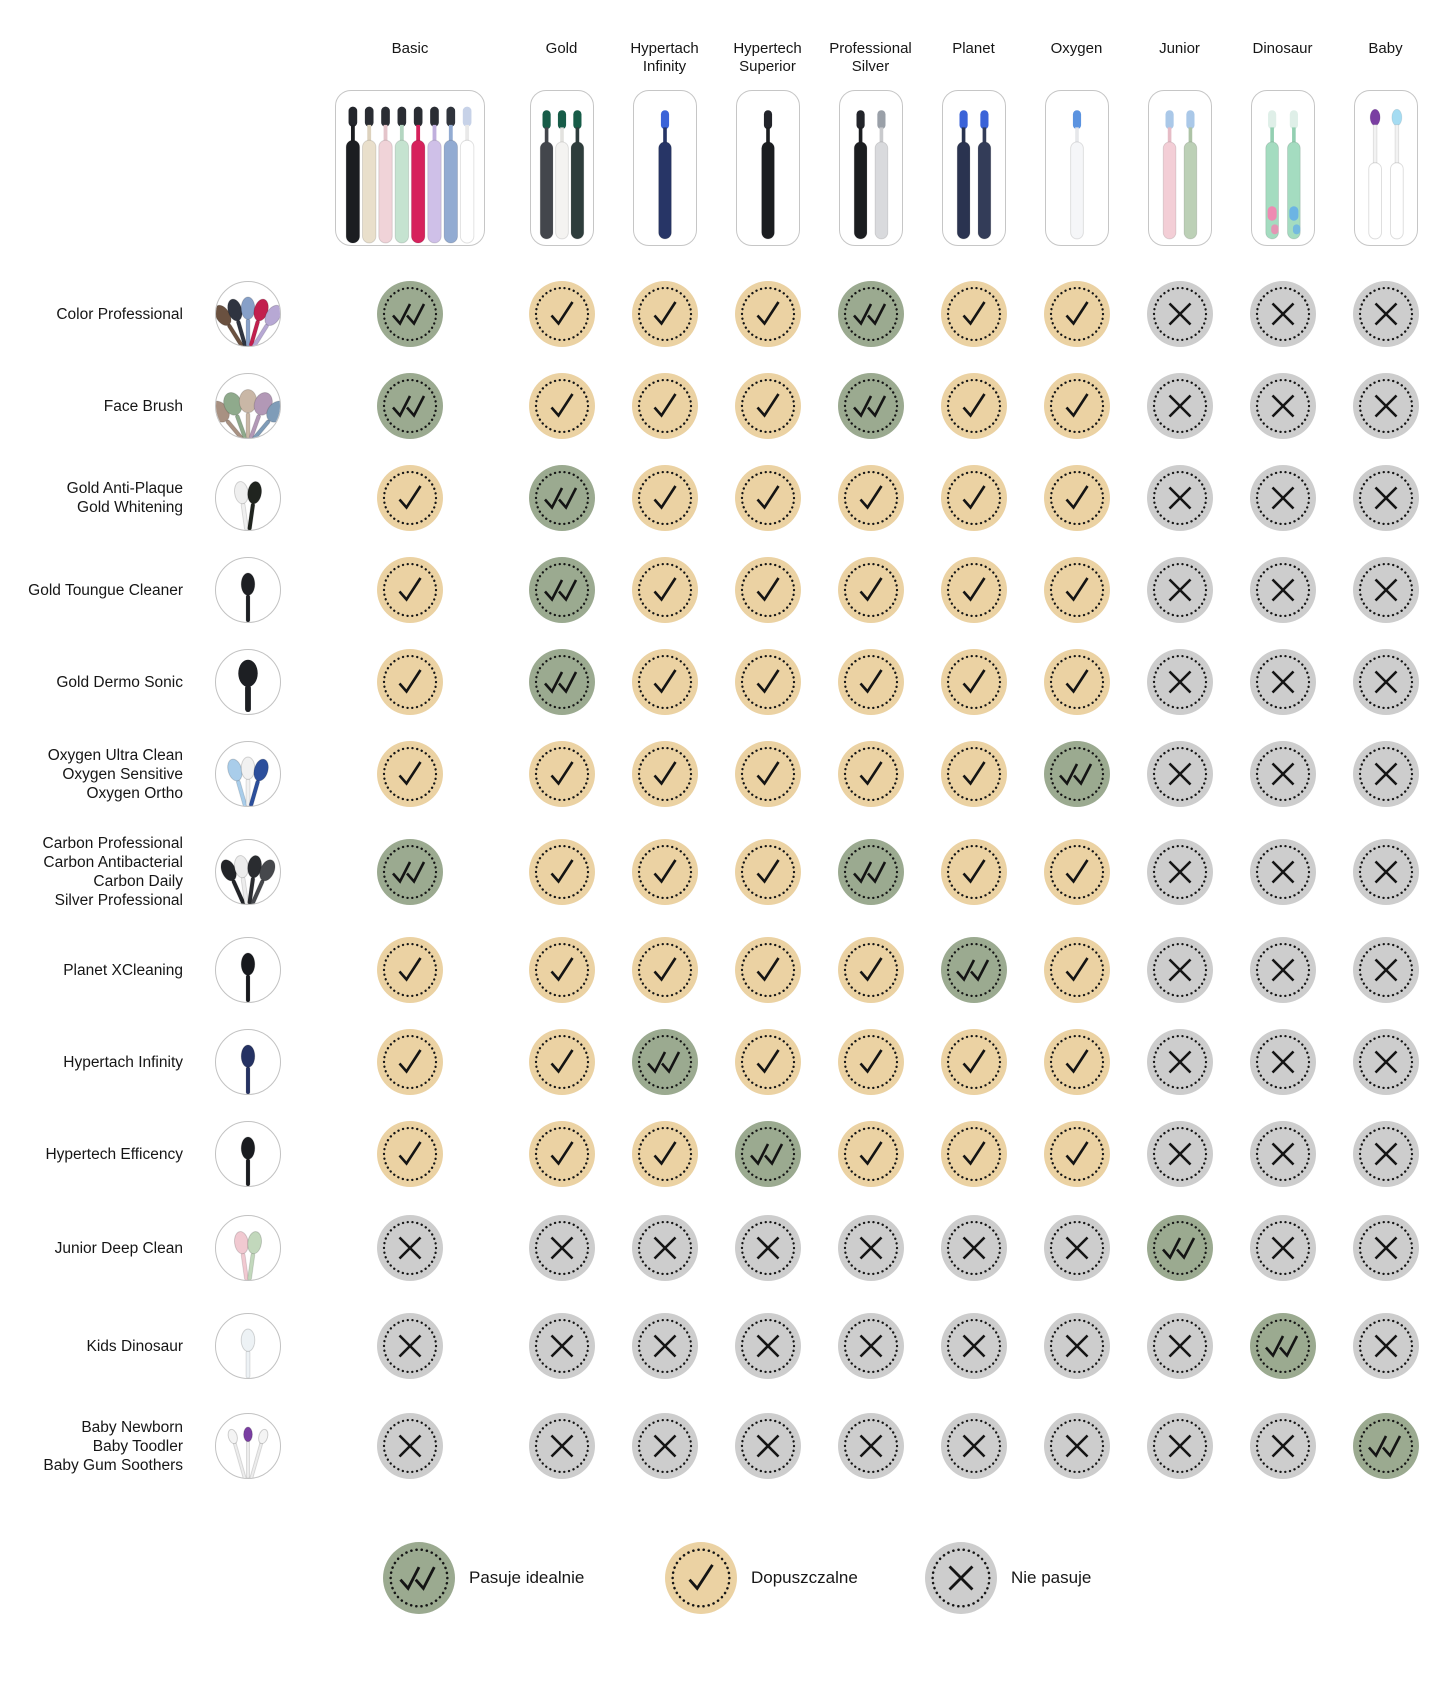 The height and width of the screenshot is (1692, 1440). I want to click on cell-gold-toungue-cleaner-junior, so click(1179, 590).